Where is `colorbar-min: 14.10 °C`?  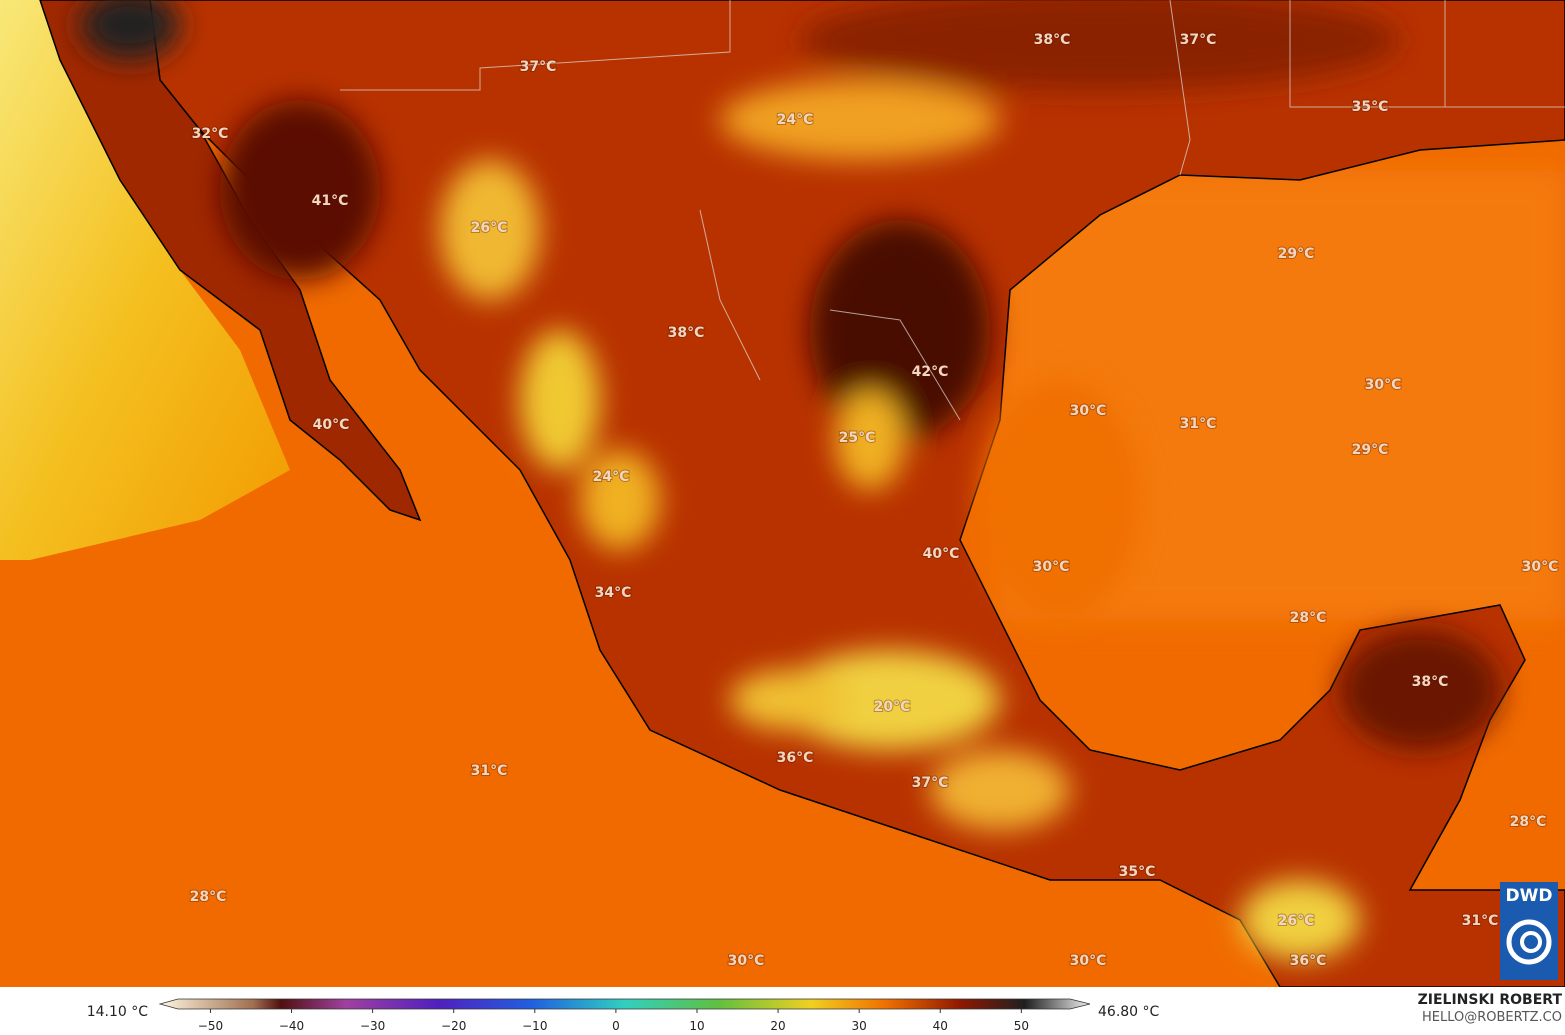 colorbar-min: 14.10 °C is located at coordinates (118, 1012).